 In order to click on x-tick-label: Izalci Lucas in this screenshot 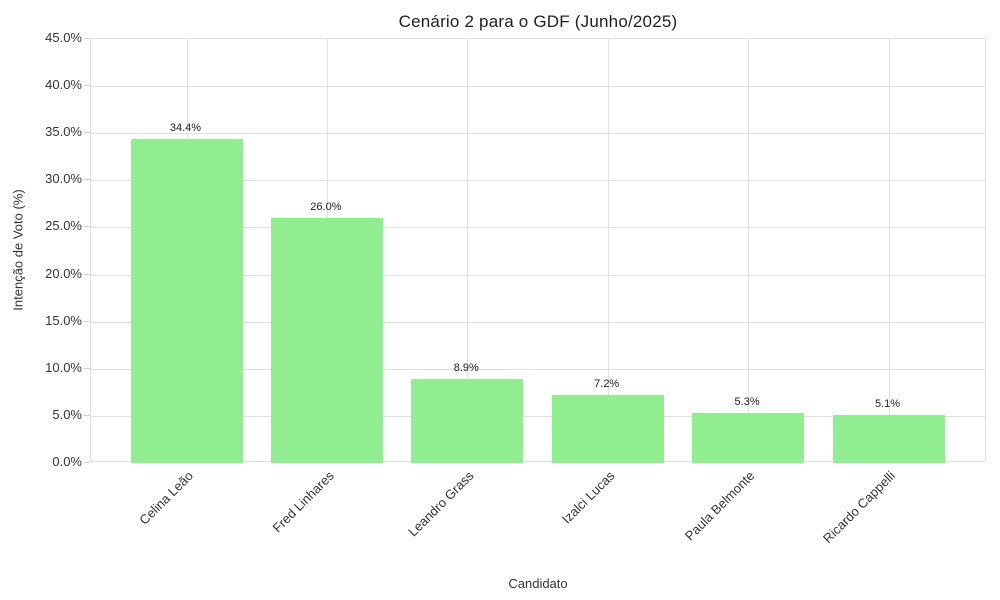, I will do `click(588, 497)`.